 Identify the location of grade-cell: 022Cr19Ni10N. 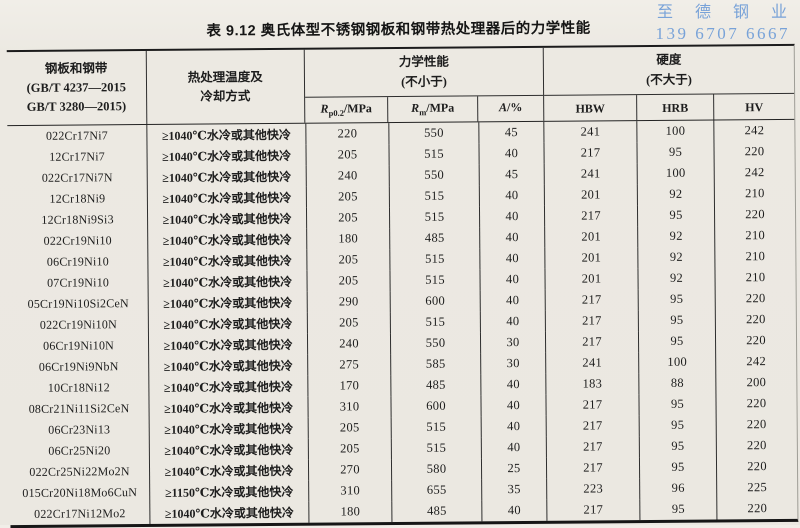
(78, 325).